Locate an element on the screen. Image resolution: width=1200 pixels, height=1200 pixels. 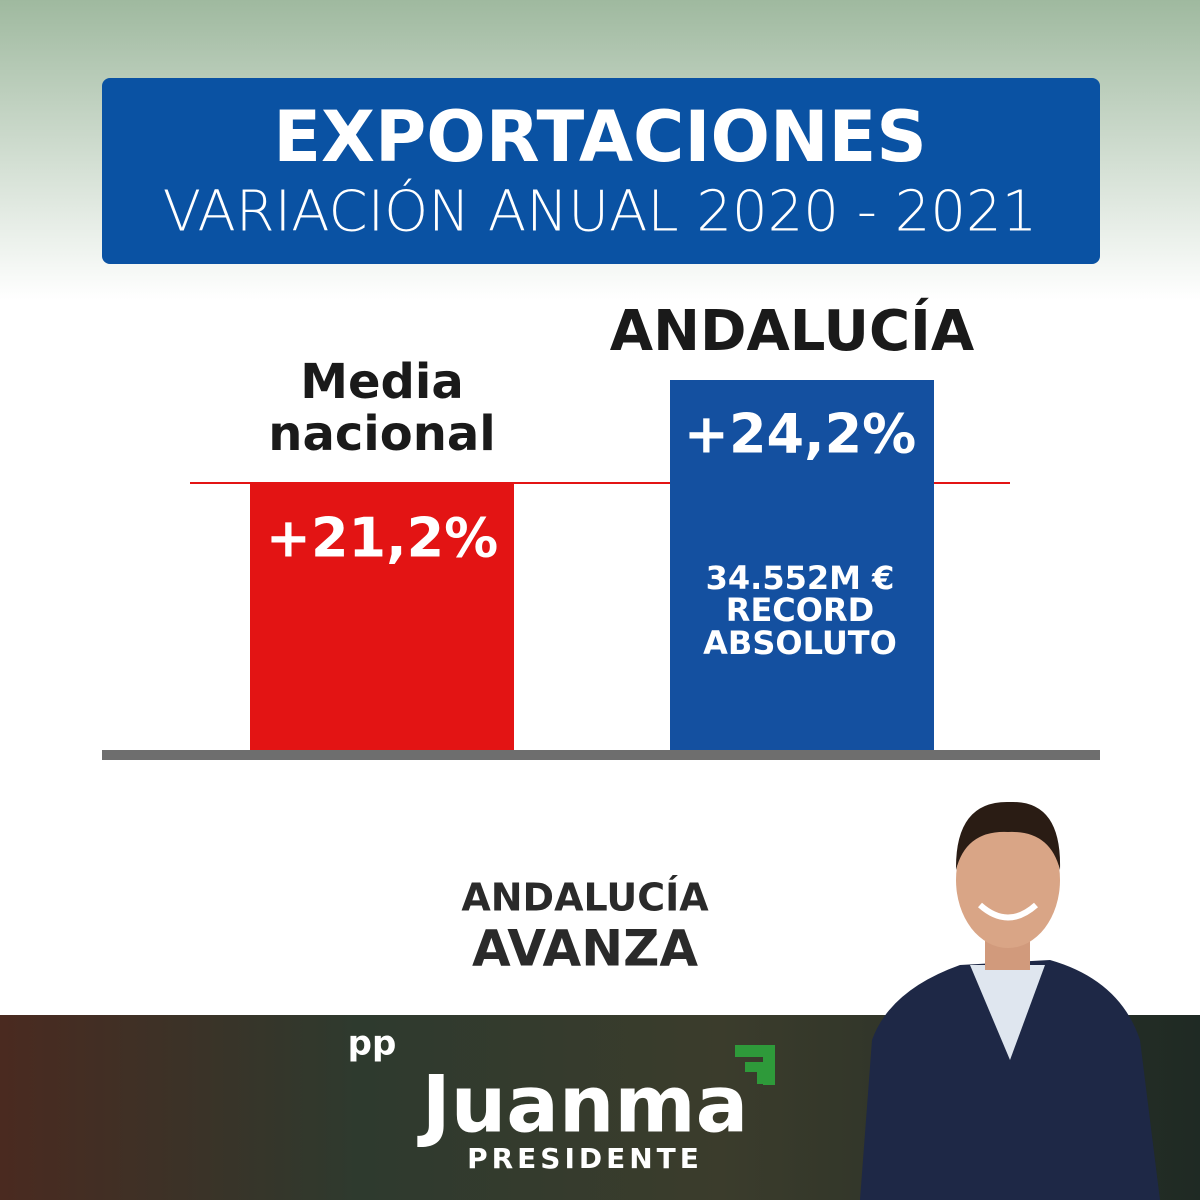
title-box is located at coordinates (601, 171).